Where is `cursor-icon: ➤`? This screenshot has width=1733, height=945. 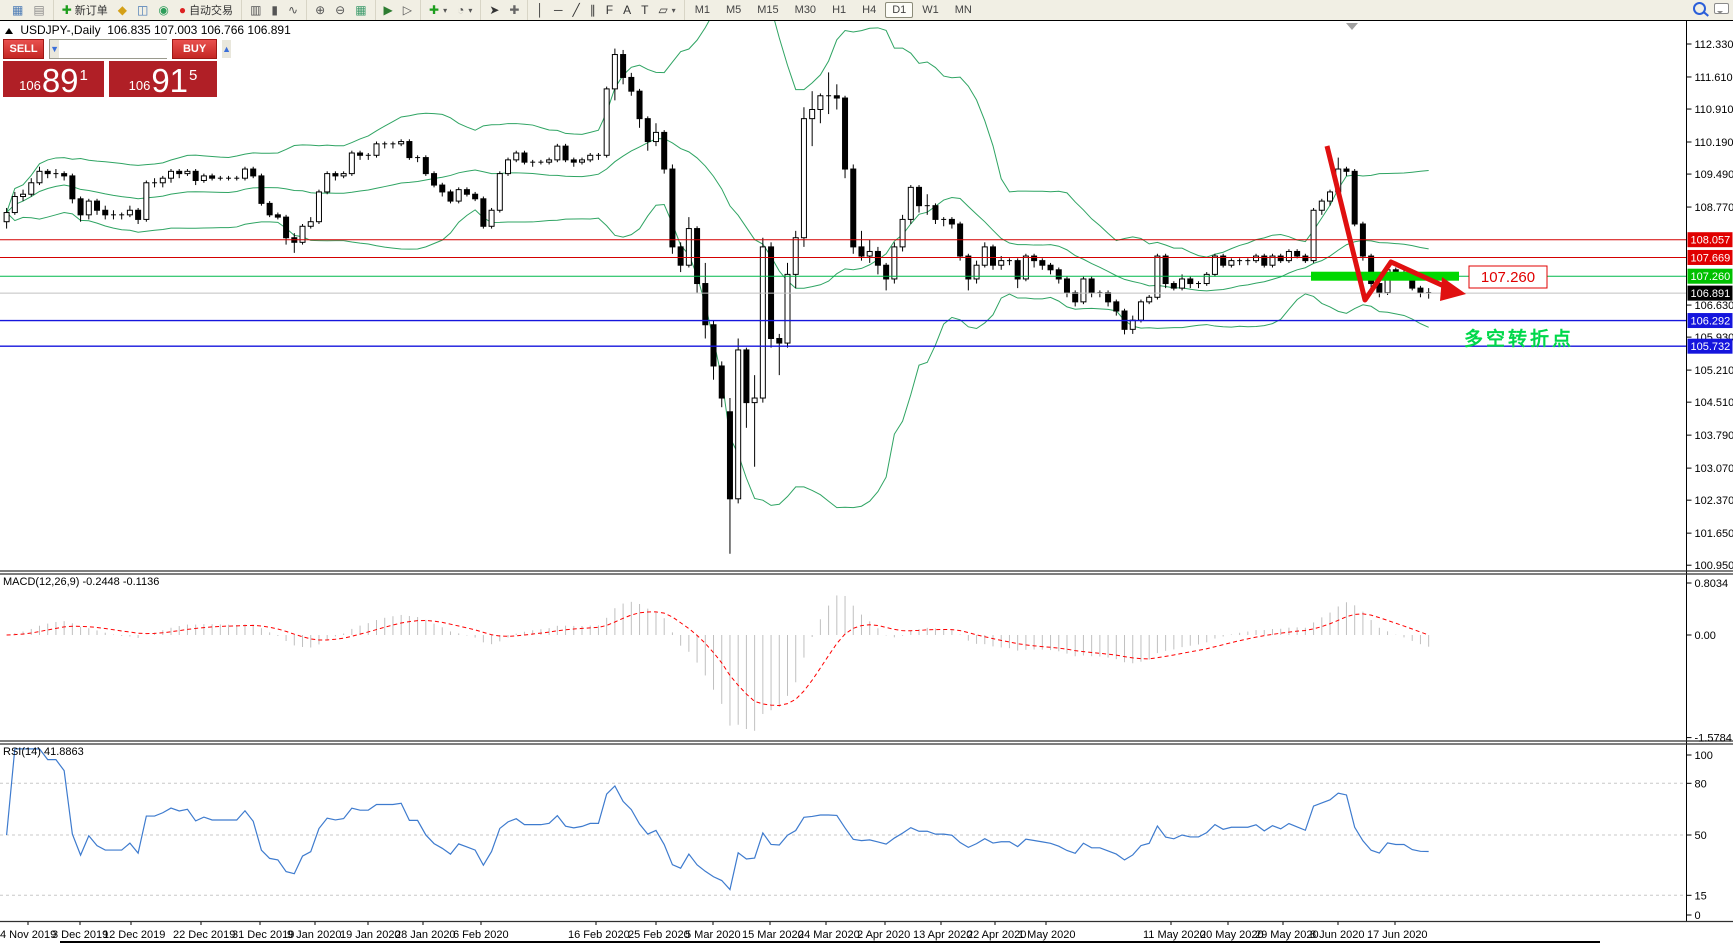 cursor-icon: ➤ is located at coordinates (494, 10).